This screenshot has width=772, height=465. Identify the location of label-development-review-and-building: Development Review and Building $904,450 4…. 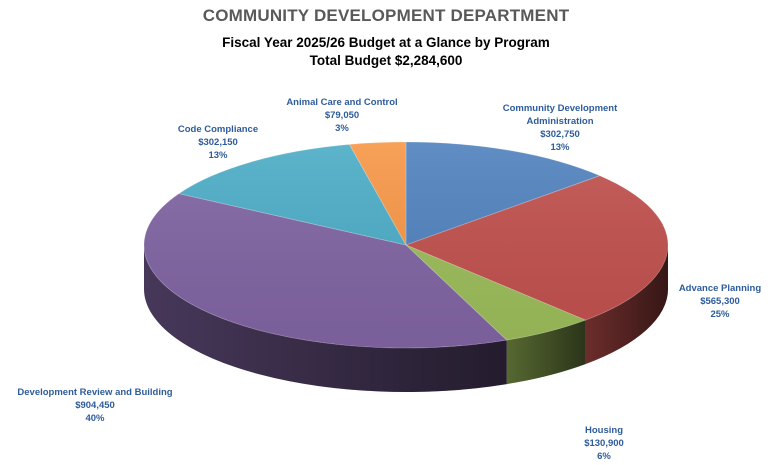
(95, 405).